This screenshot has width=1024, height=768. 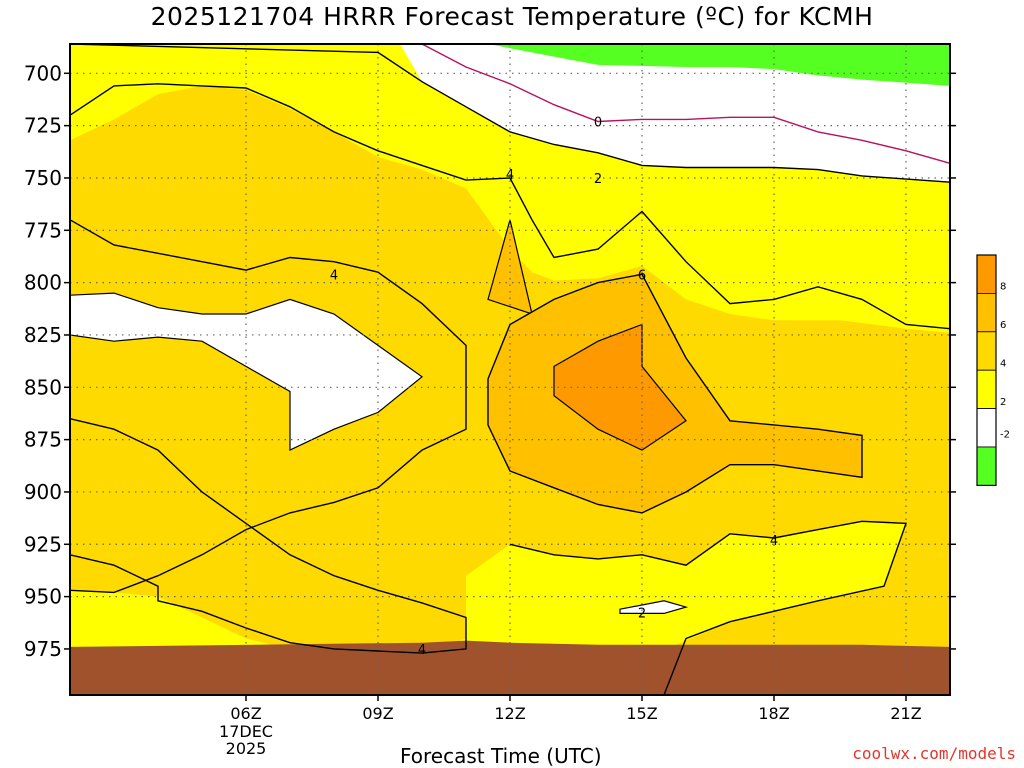 I want to click on x-tick-sublabel-0: 17DEC, so click(x=246, y=731).